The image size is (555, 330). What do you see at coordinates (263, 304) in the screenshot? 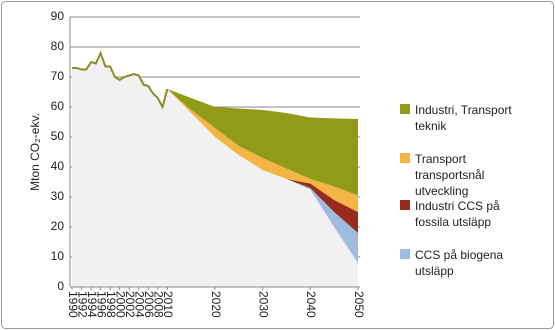
I see `x-tick-label: 2030` at bounding box center [263, 304].